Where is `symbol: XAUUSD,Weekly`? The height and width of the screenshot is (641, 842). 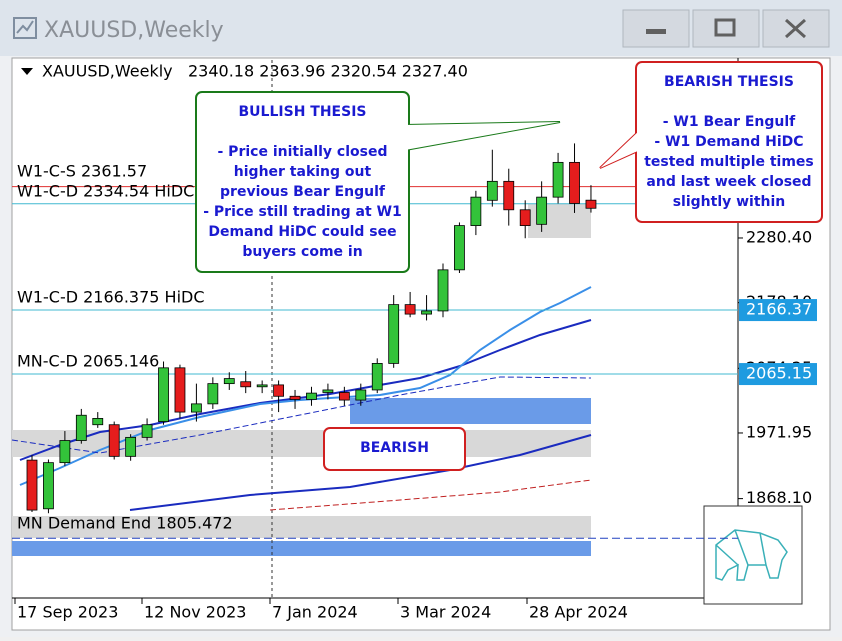 symbol: XAUUSD,Weekly is located at coordinates (107, 71).